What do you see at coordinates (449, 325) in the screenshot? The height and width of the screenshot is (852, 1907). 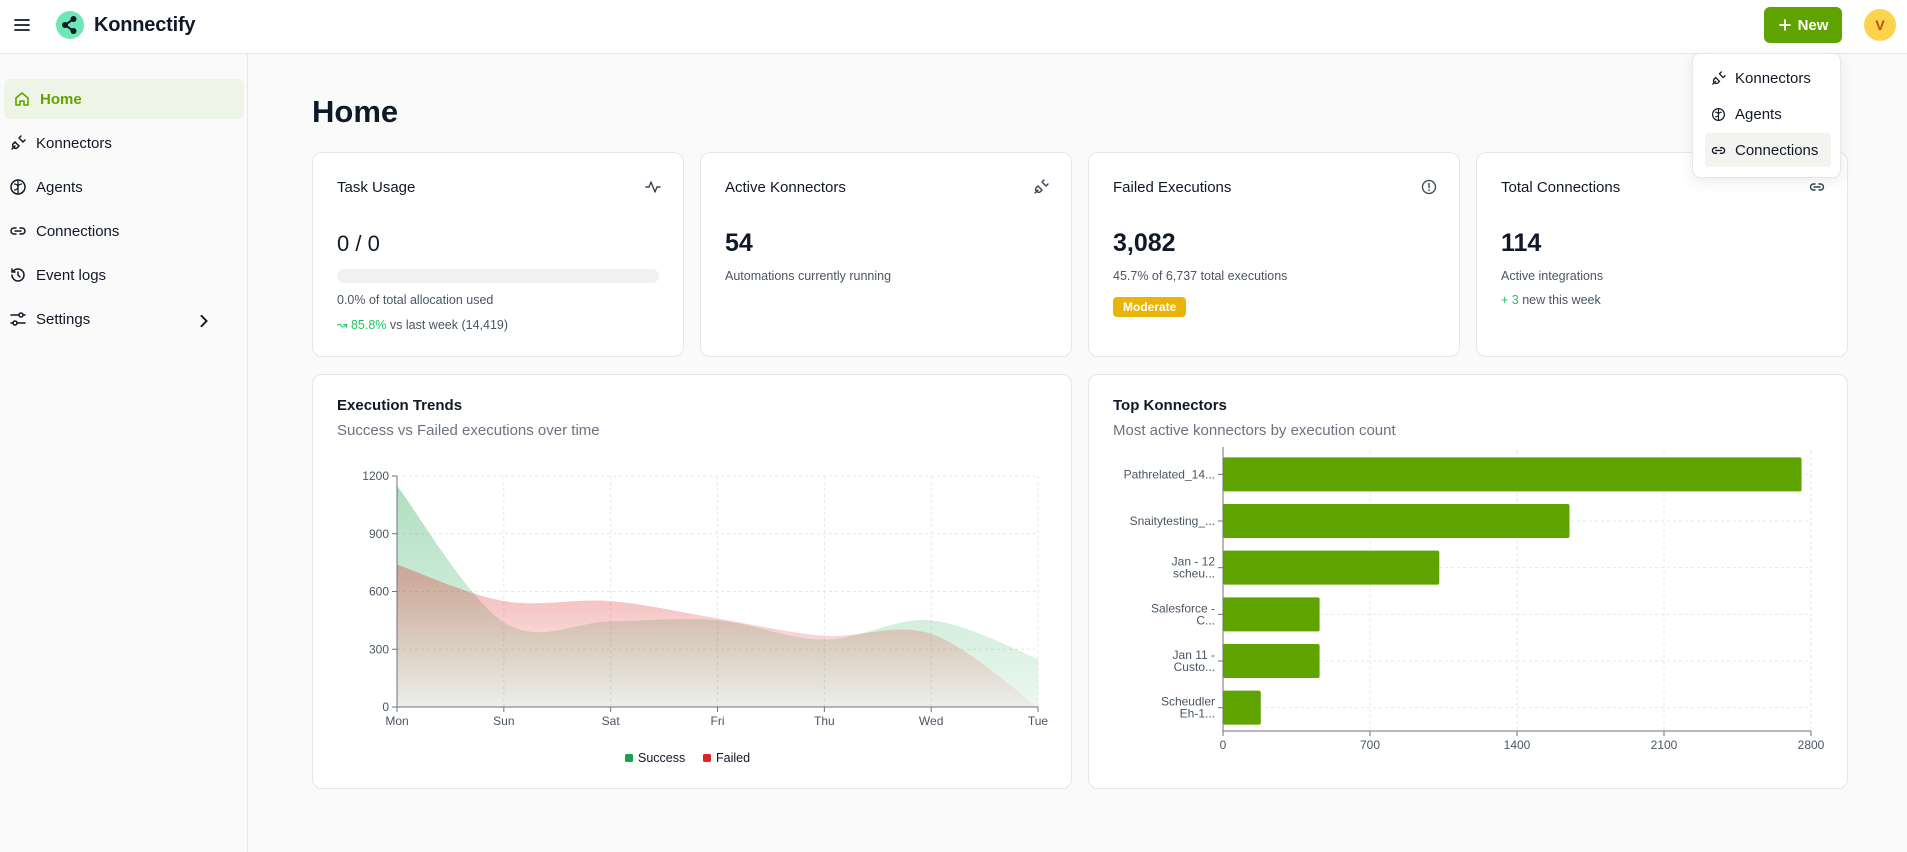 I see `trend-label: vs last week (14,419)` at bounding box center [449, 325].